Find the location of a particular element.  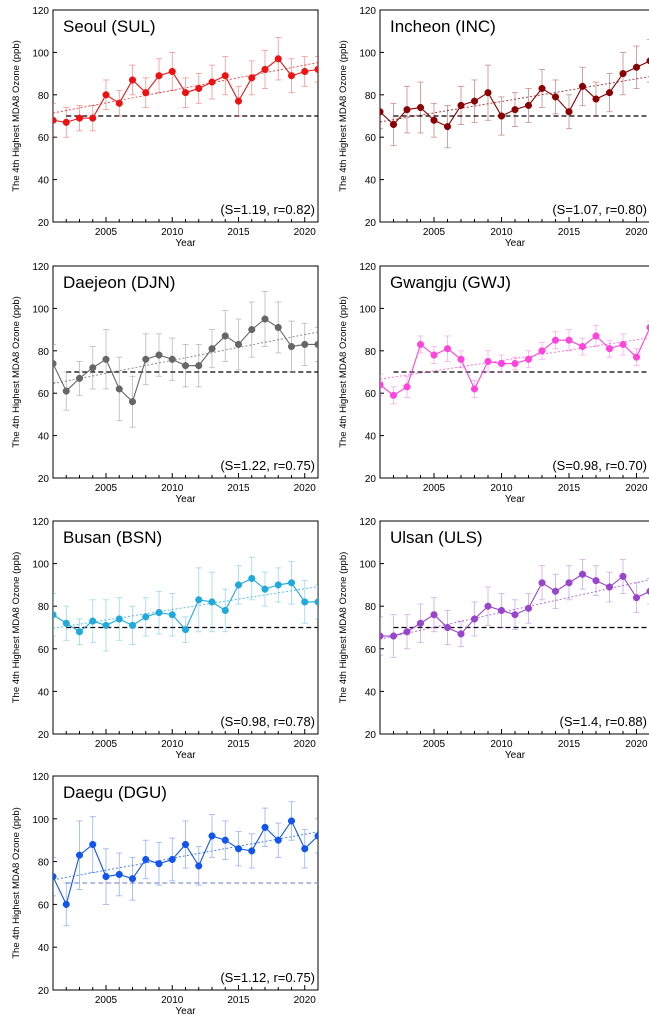

trend-line is located at coordinates (514, 358).